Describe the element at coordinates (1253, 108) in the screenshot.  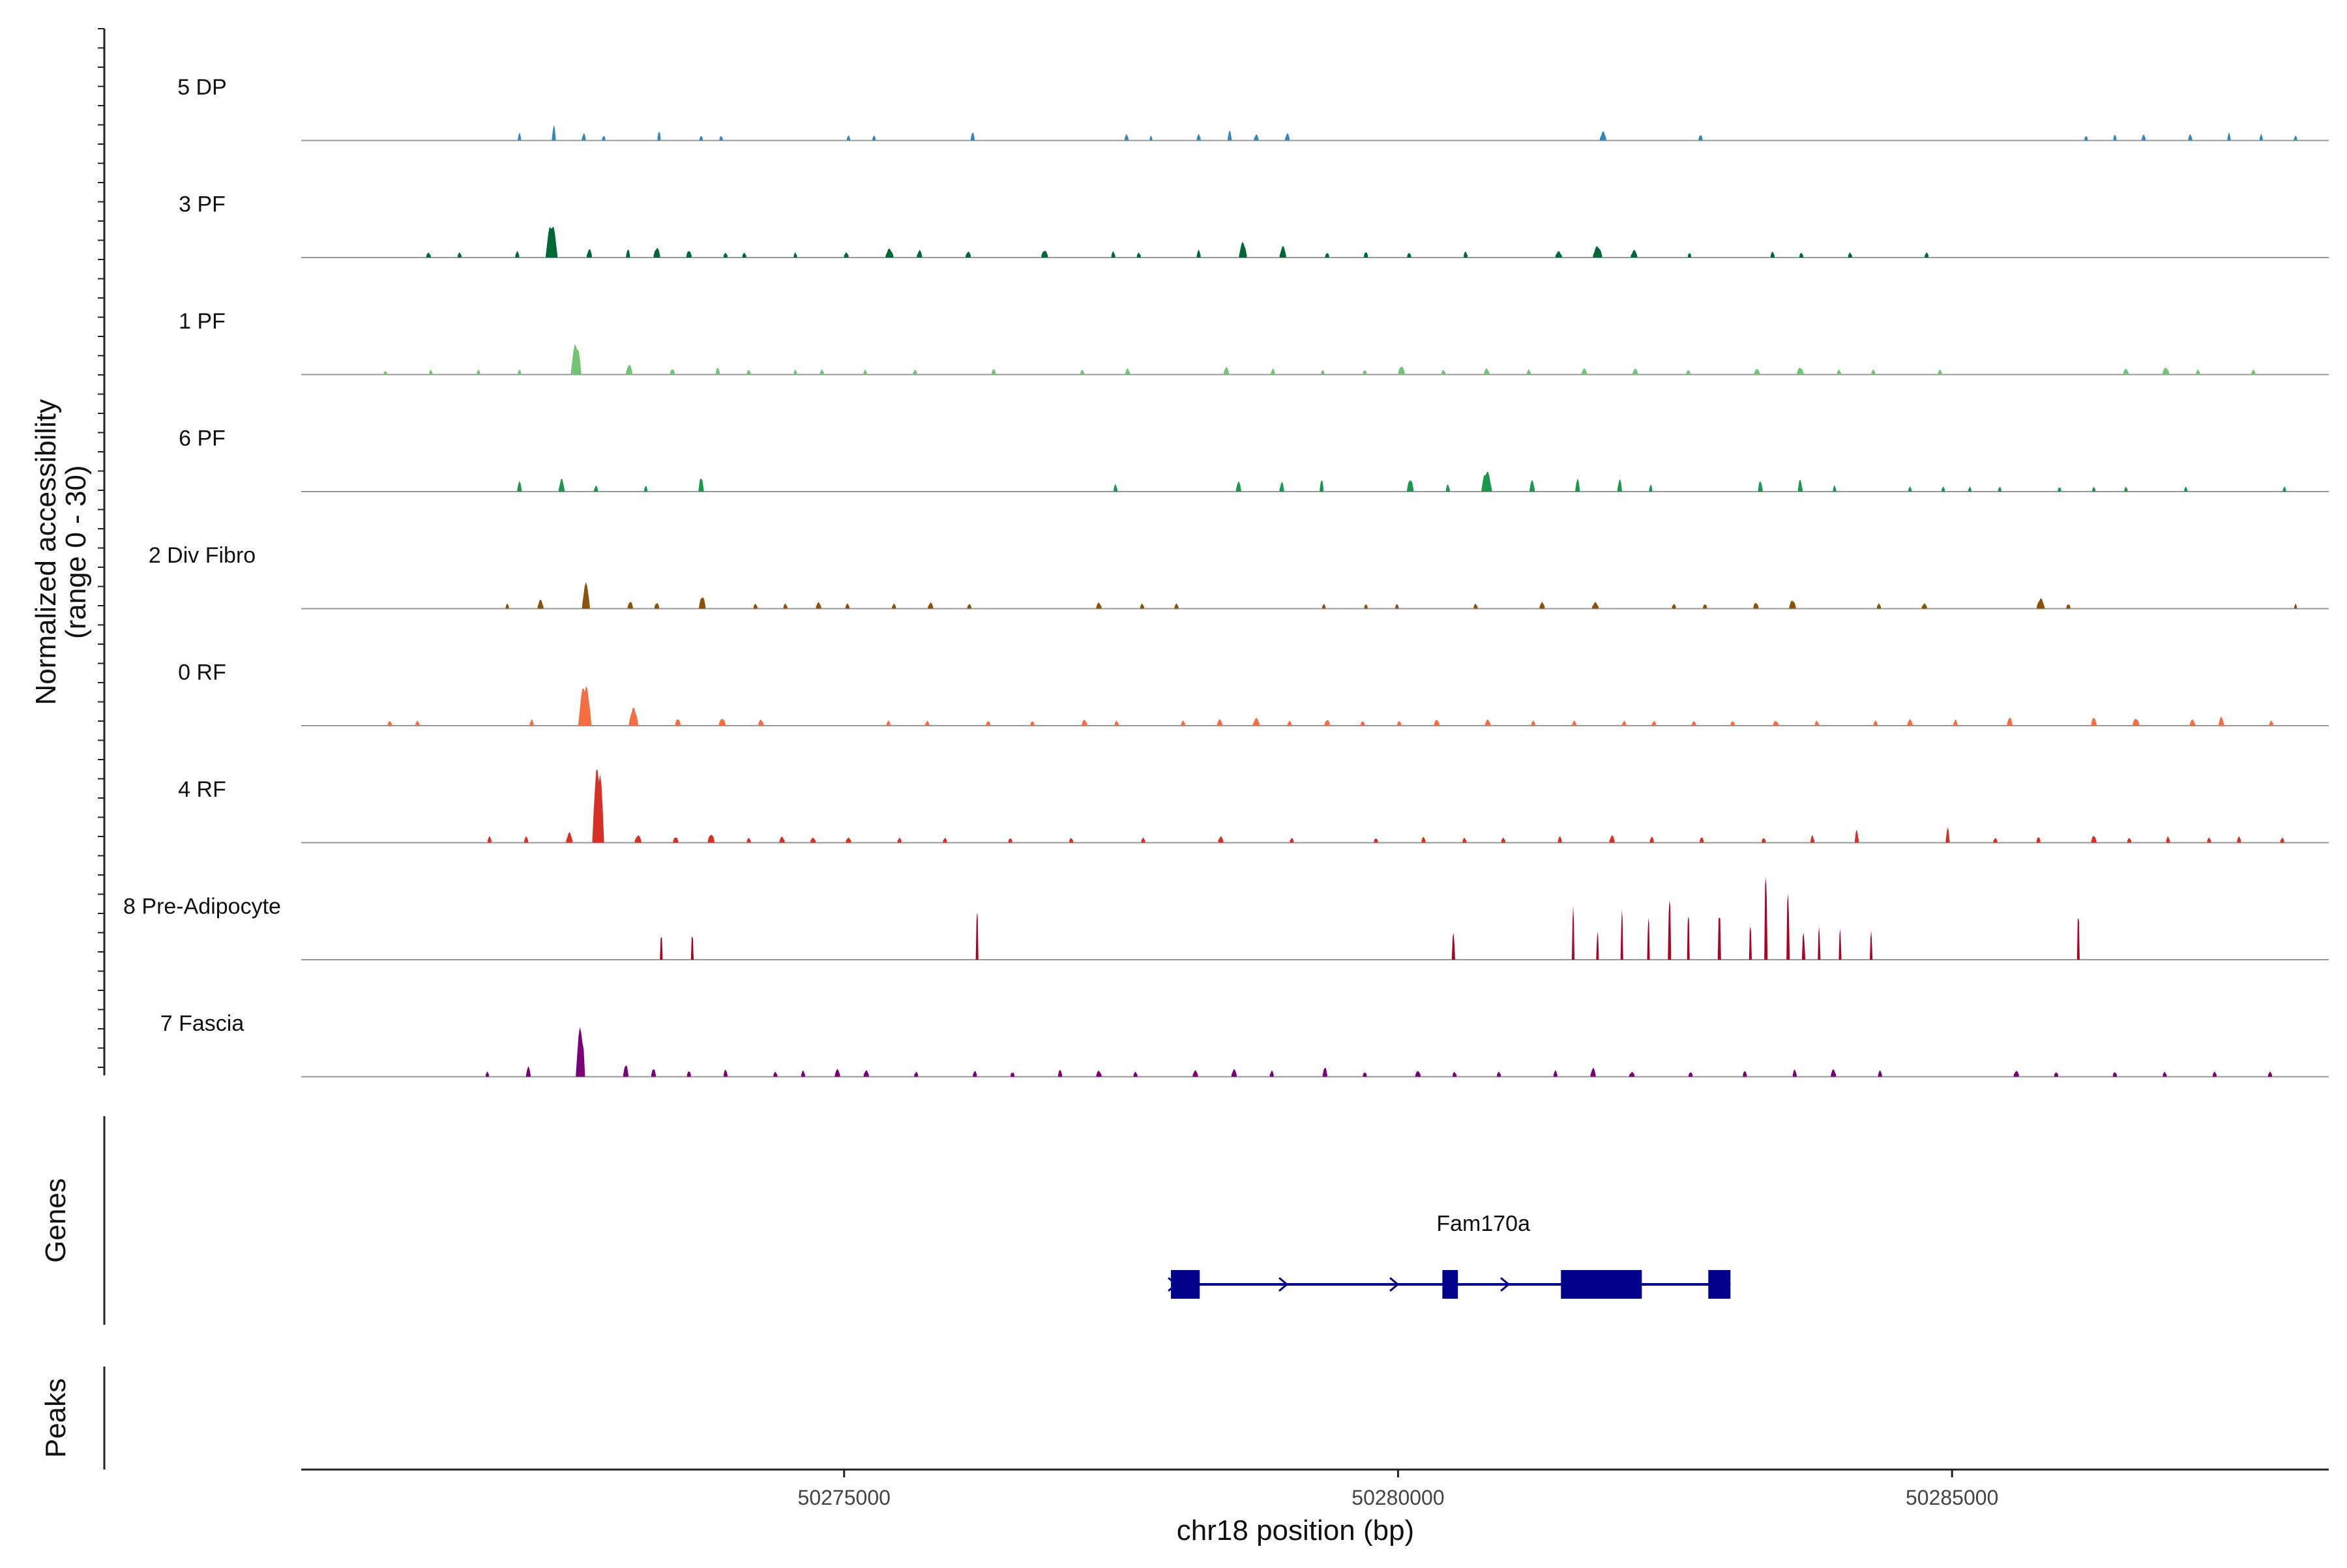
I see `track-5-dp: 5 DP` at that location.